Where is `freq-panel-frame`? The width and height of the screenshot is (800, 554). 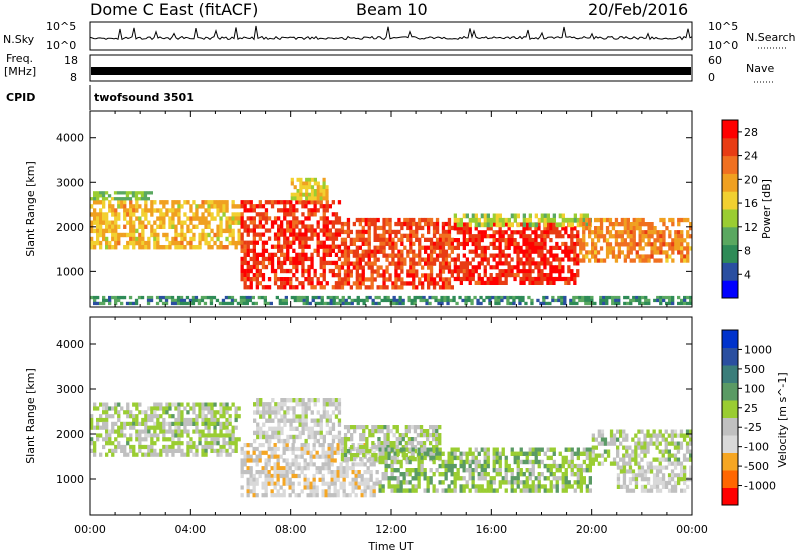
freq-panel-frame is located at coordinates (391, 68).